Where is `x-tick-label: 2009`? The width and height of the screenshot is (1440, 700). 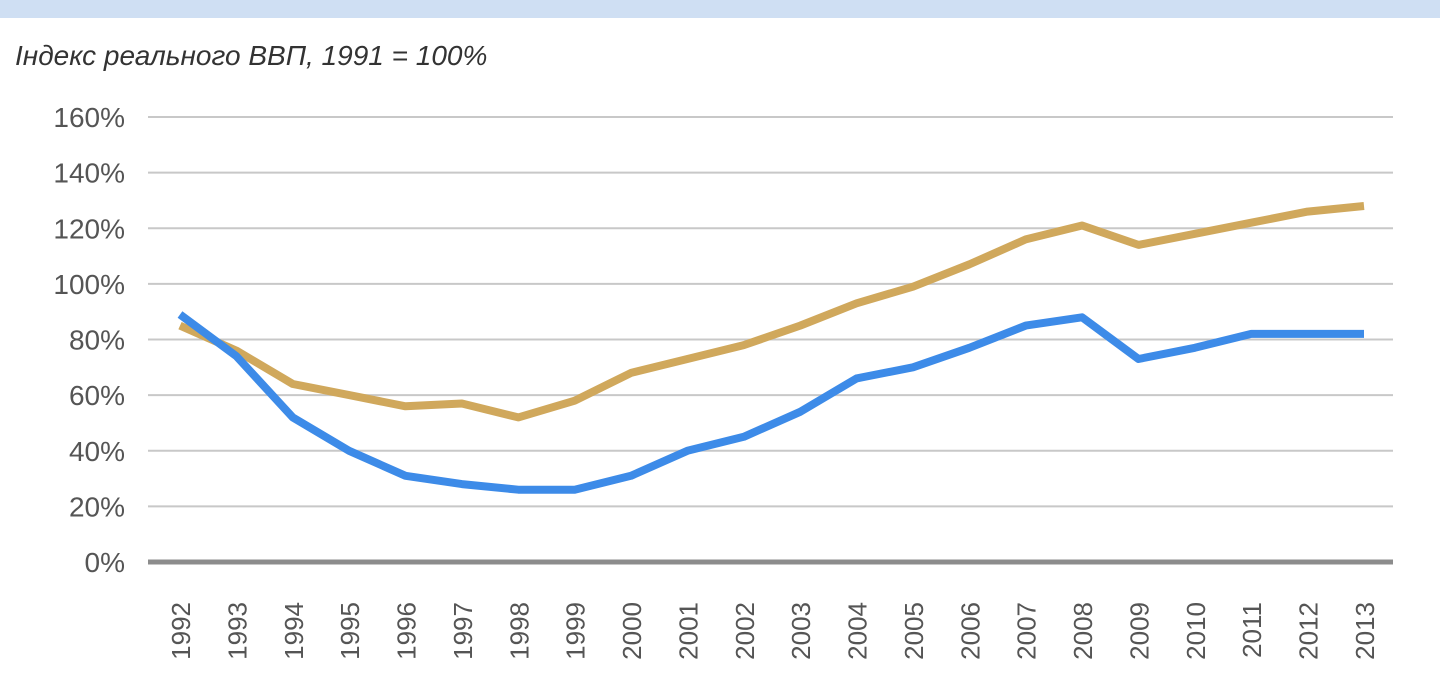 x-tick-label: 2009 is located at coordinates (1139, 631).